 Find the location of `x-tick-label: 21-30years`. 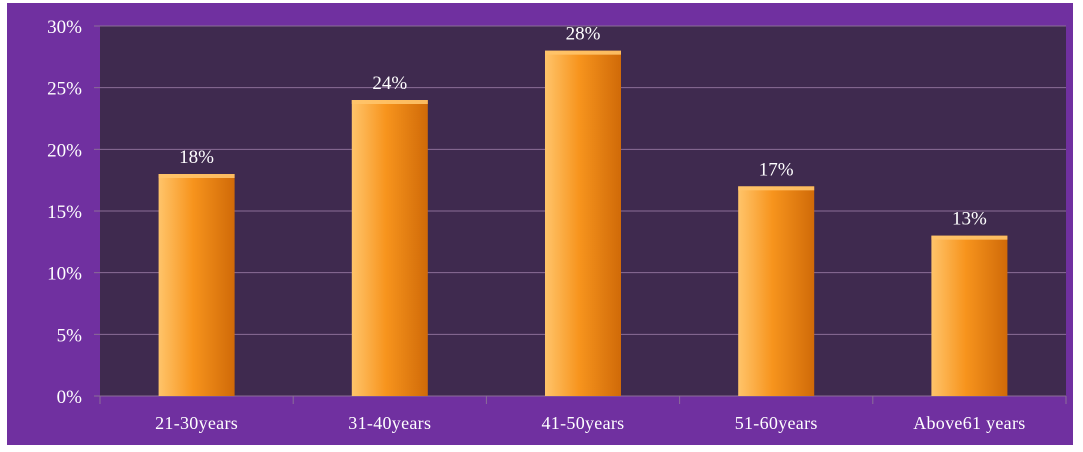

x-tick-label: 21-30years is located at coordinates (196, 423).